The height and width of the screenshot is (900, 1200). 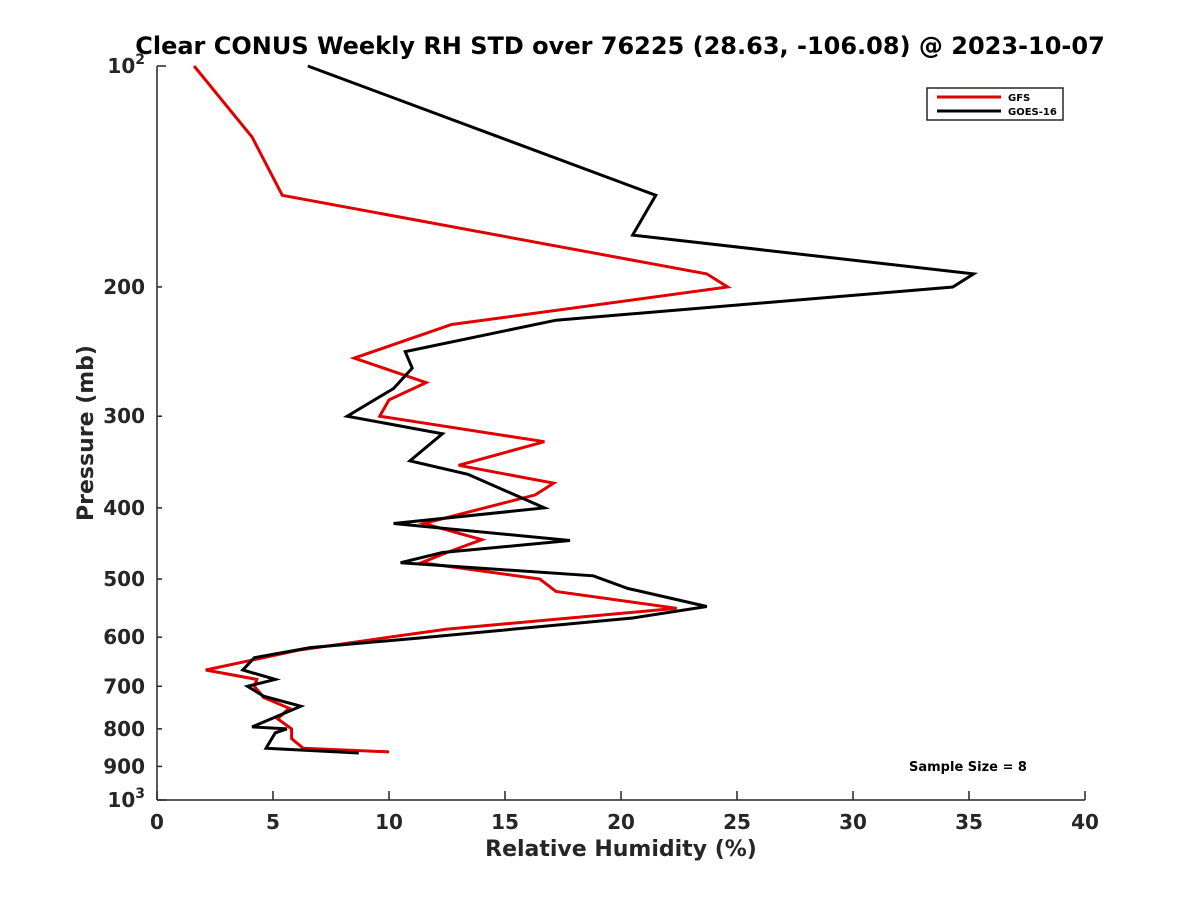 I want to click on y-tick-label: 800, so click(x=124, y=729).